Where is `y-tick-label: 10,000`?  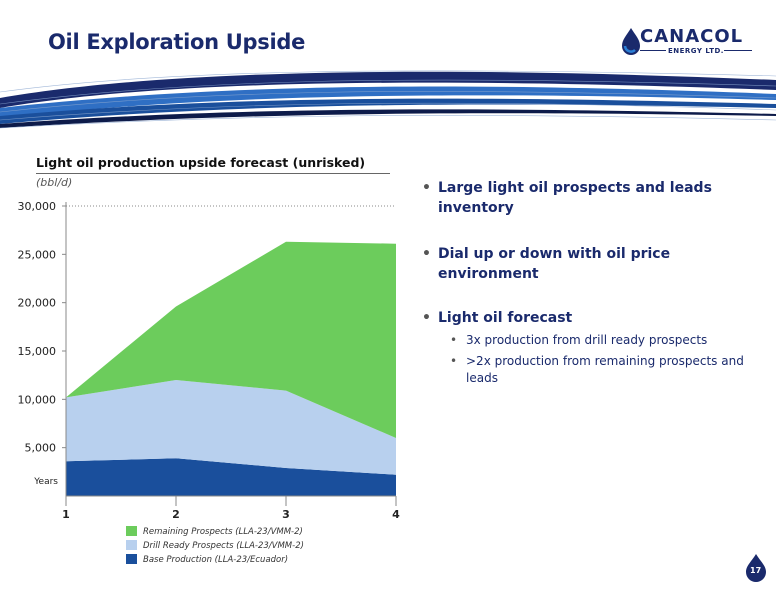 y-tick-label: 10,000 is located at coordinates (37, 399).